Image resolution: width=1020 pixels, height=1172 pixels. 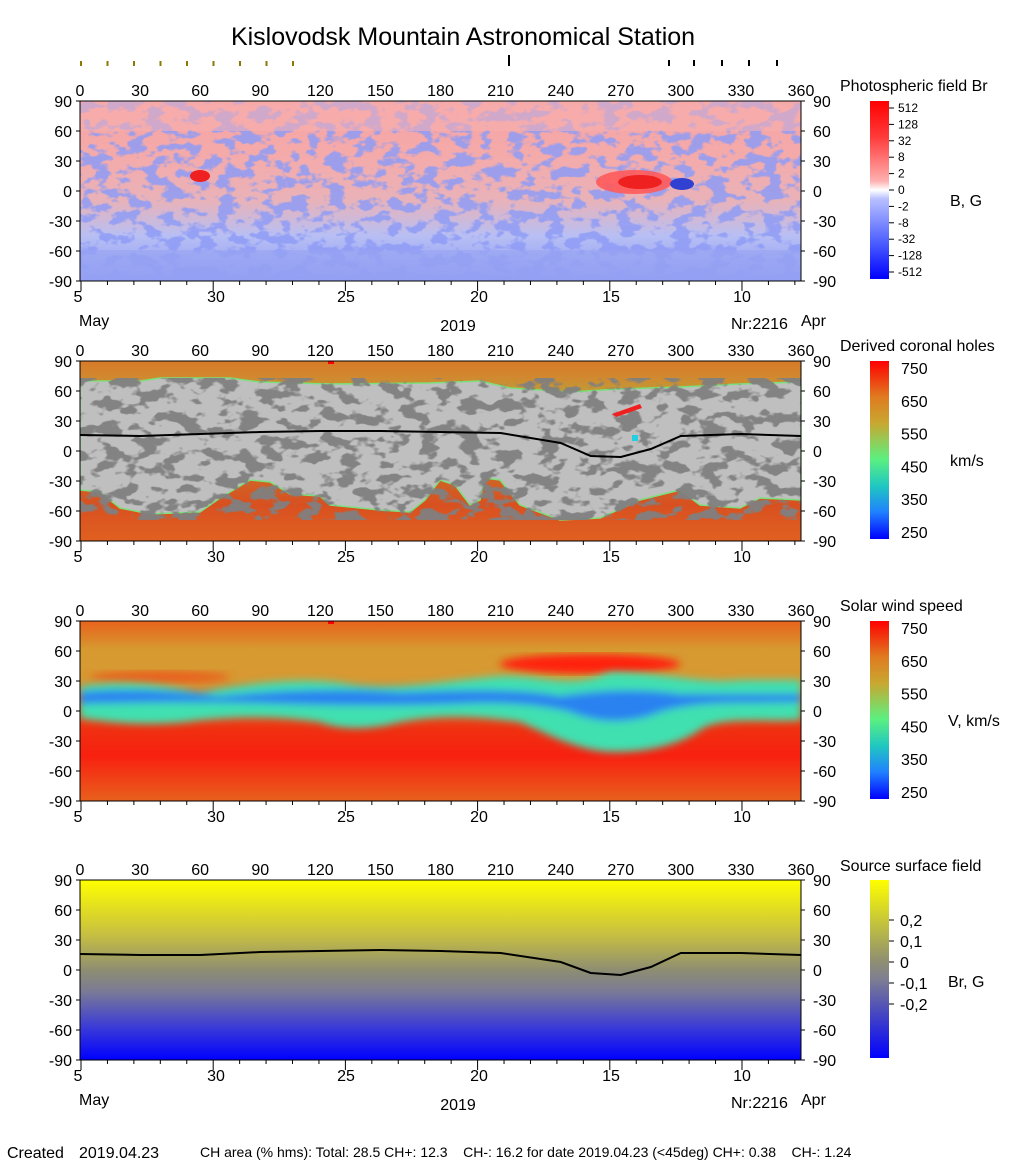 What do you see at coordinates (741, 91) in the screenshot?
I see `longitude-tick-label: 330` at bounding box center [741, 91].